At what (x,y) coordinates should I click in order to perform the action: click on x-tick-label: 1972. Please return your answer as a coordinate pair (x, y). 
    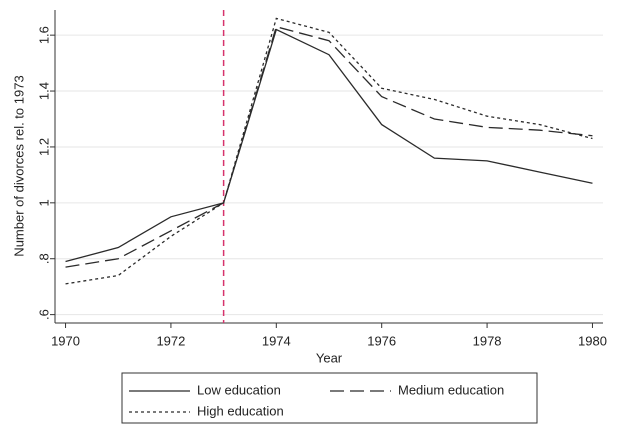
    Looking at the image, I should click on (170, 340).